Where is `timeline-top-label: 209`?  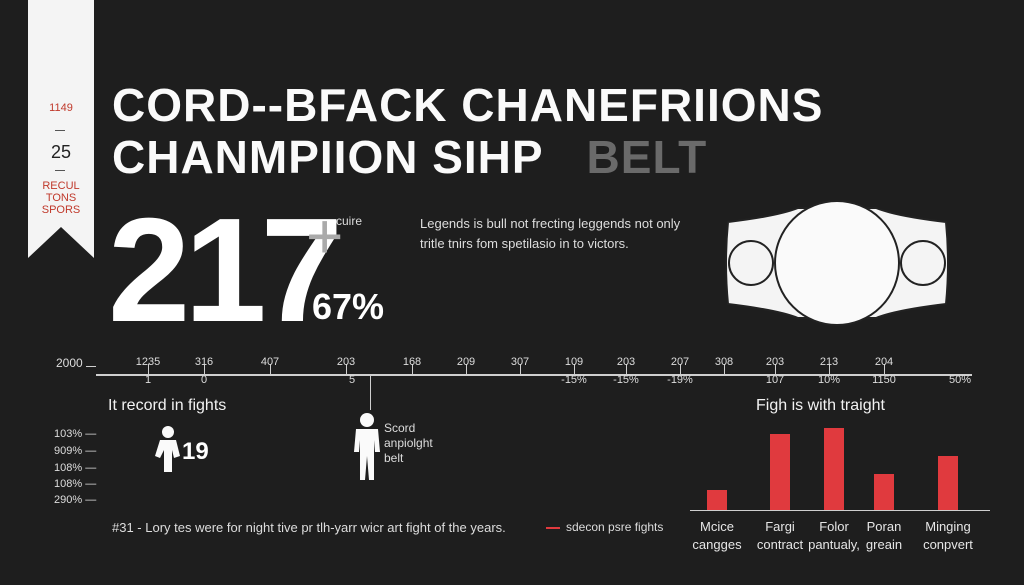
timeline-top-label: 209 is located at coordinates (466, 362).